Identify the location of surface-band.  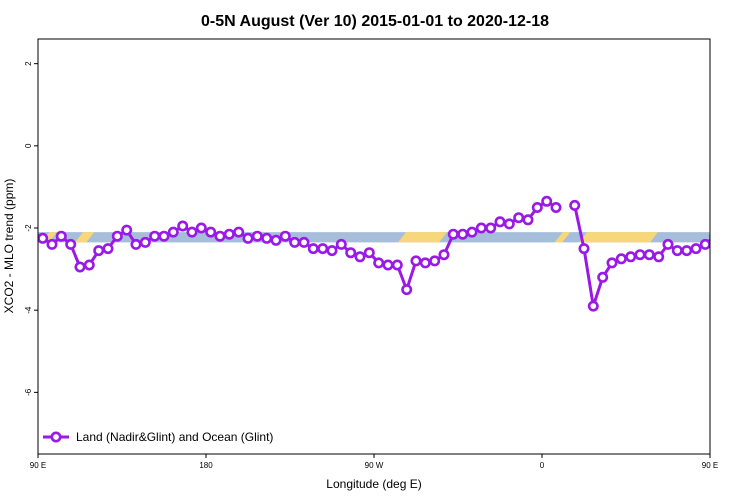
(374, 237).